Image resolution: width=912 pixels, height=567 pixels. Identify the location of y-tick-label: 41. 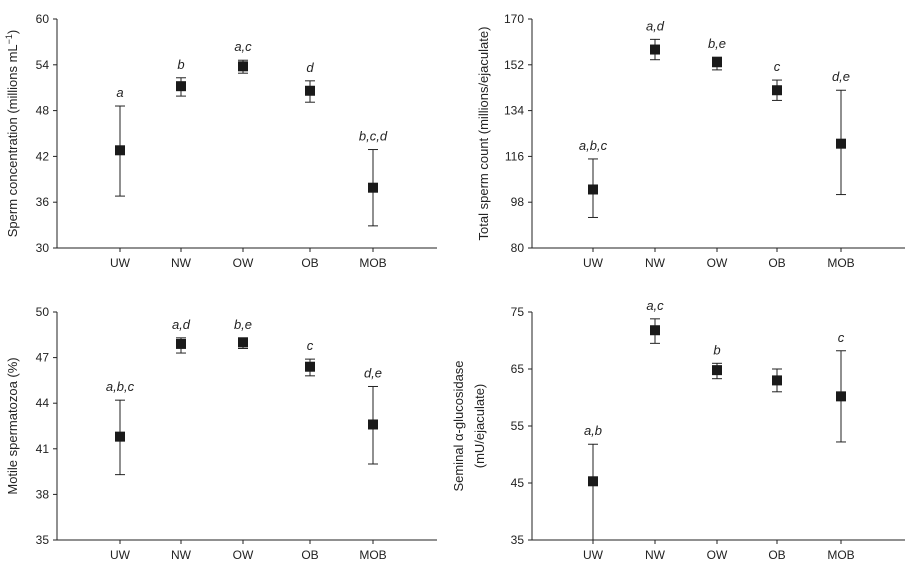
(43, 449).